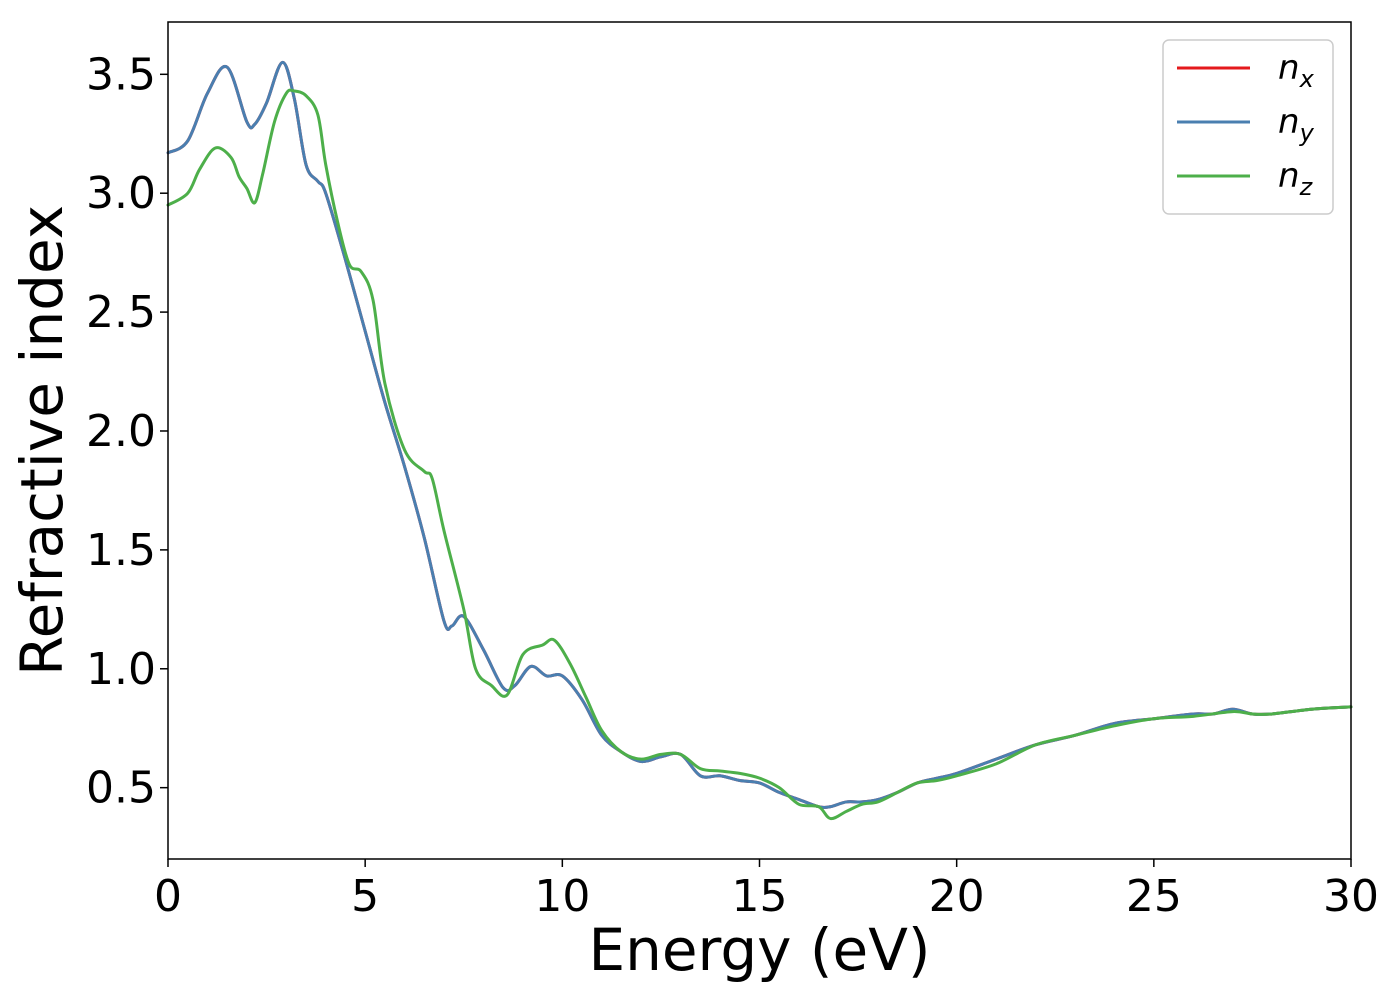 Image resolution: width=1400 pixels, height=1005 pixels. I want to click on x-tick-label: 30, so click(1351, 896).